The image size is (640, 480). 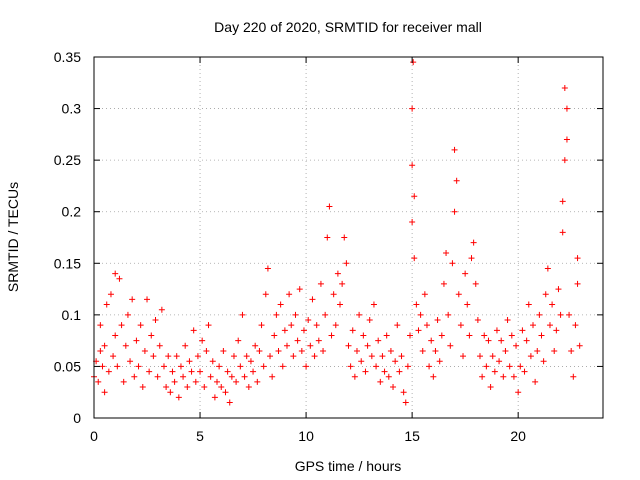 I want to click on x-tick-label: 5, so click(x=200, y=436).